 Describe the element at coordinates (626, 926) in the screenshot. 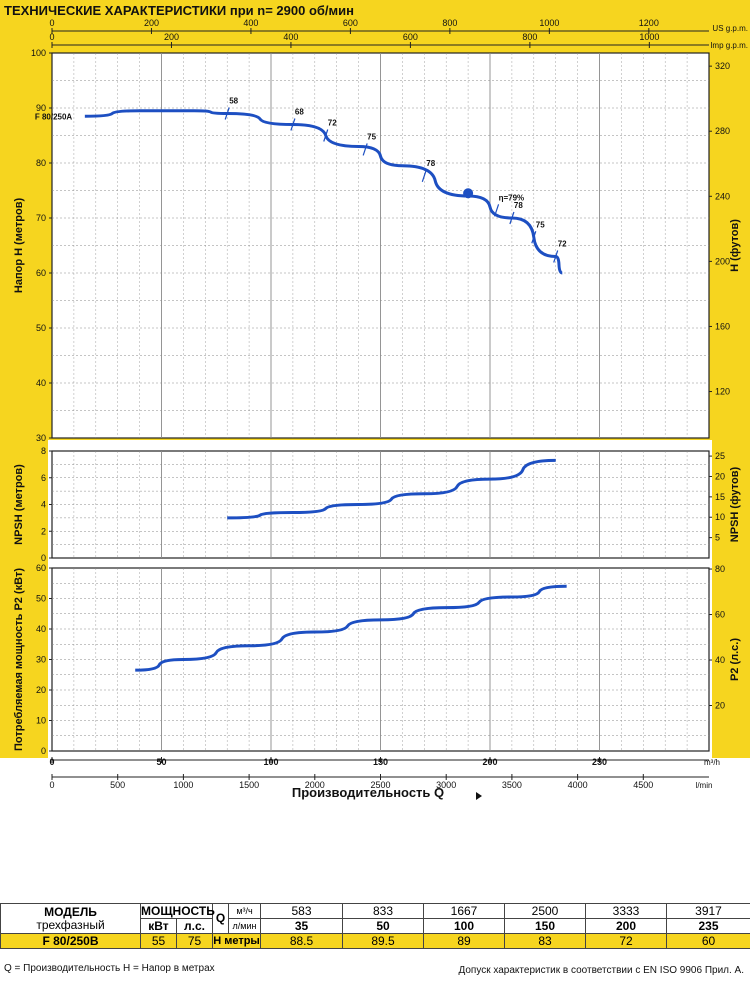

I see `m3h-value: 200` at that location.